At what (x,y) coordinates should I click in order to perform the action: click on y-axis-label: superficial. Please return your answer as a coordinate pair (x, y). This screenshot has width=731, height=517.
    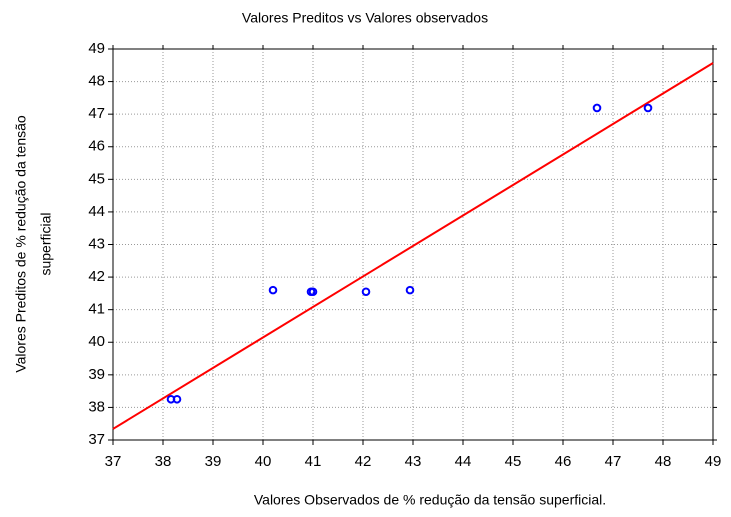
    Looking at the image, I should click on (46, 243).